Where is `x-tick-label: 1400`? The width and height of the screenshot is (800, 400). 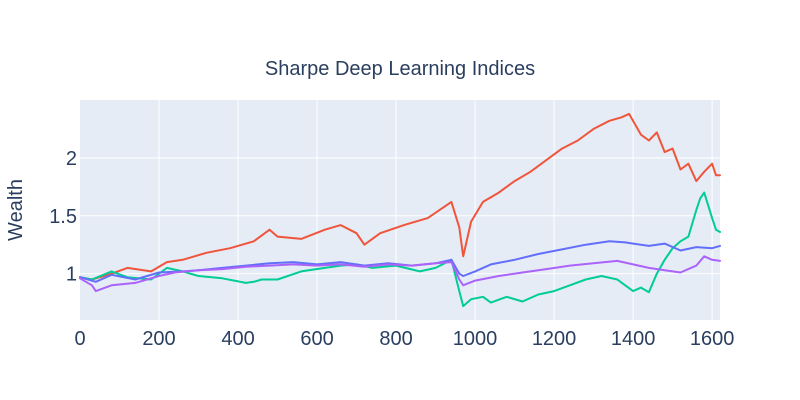
x-tick-label: 1400 is located at coordinates (633, 339).